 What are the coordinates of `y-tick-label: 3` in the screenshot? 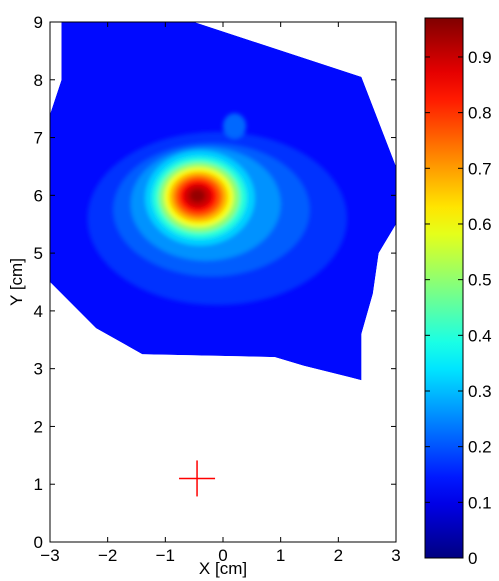 It's located at (38, 369).